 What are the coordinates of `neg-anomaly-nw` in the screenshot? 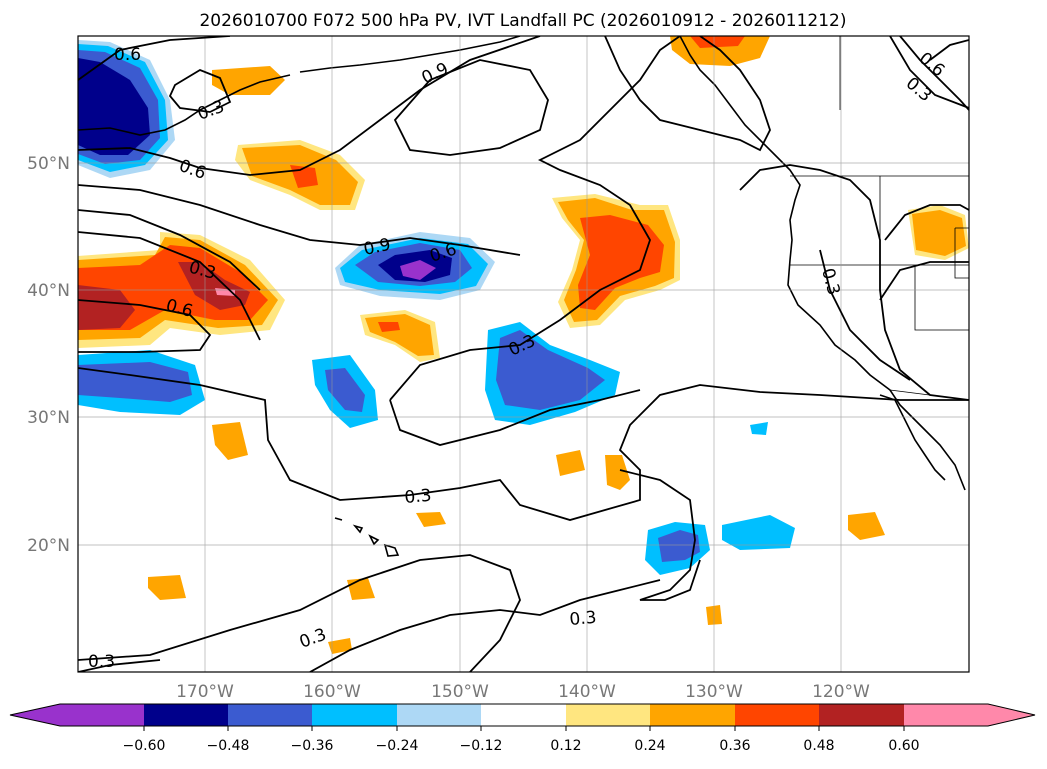 It's located at (126, 109).